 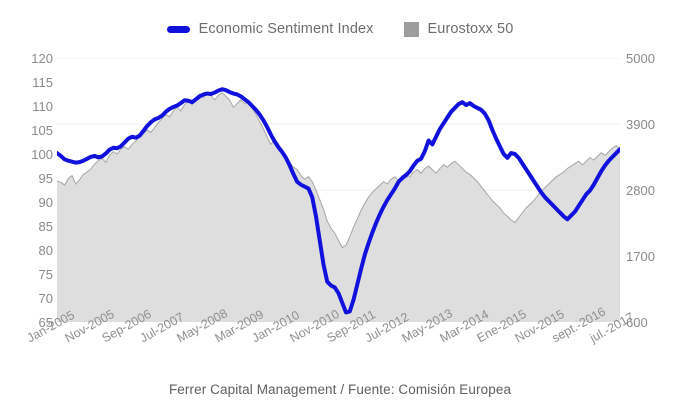 What do you see at coordinates (640, 58) in the screenshot?
I see `y-axis-right-tick-label: 5000` at bounding box center [640, 58].